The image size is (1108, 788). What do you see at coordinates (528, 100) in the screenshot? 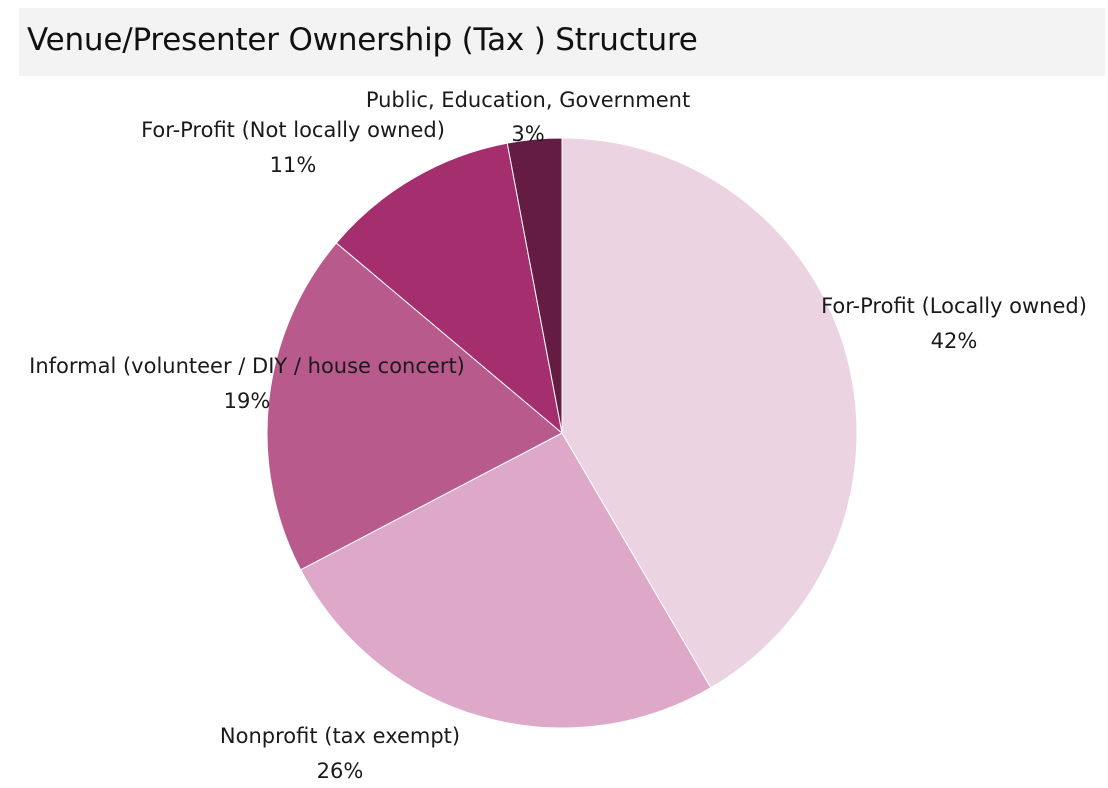
I see `slice-category-label: Public, Education, Government` at bounding box center [528, 100].